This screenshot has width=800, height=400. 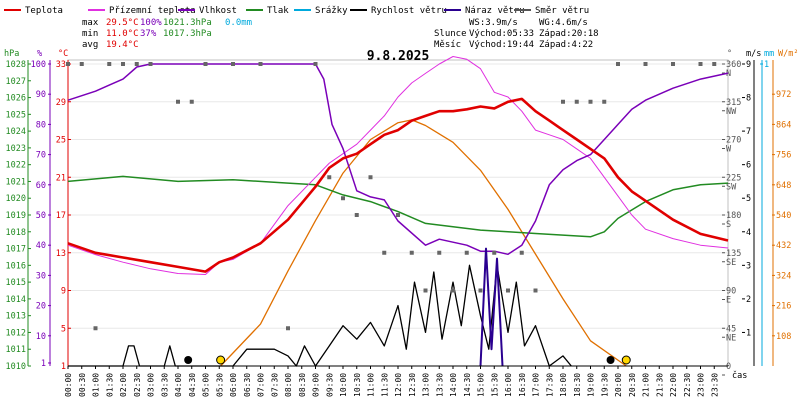 What do you see at coordinates (453, 385) in the screenshot?
I see `x-tick-label: 14:00` at bounding box center [453, 385].